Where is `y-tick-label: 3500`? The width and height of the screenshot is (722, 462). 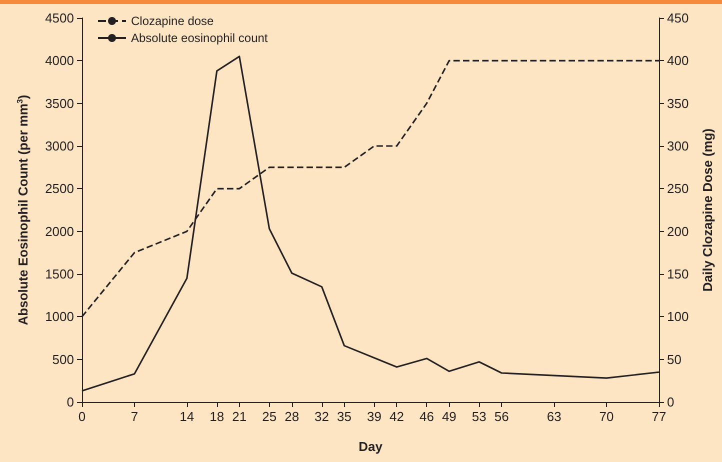
y-tick-label: 3500 is located at coordinates (59, 103).